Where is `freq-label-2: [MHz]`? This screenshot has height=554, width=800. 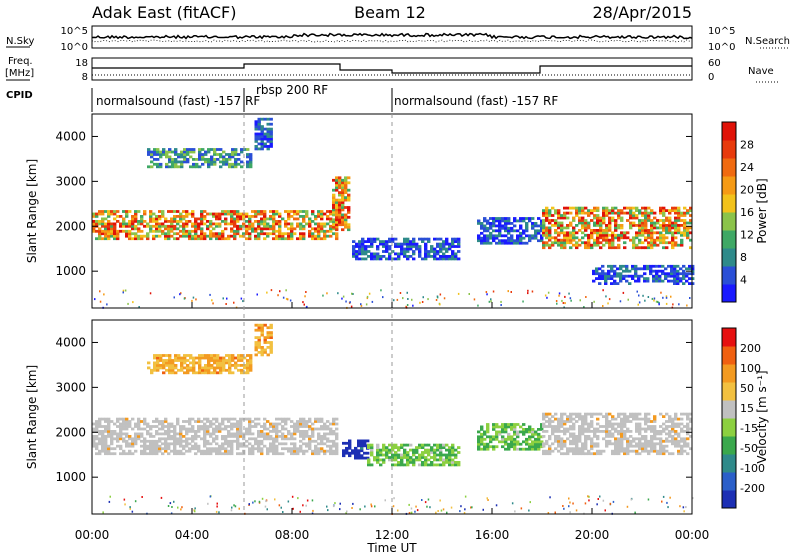 freq-label-2: [MHz] is located at coordinates (19, 73).